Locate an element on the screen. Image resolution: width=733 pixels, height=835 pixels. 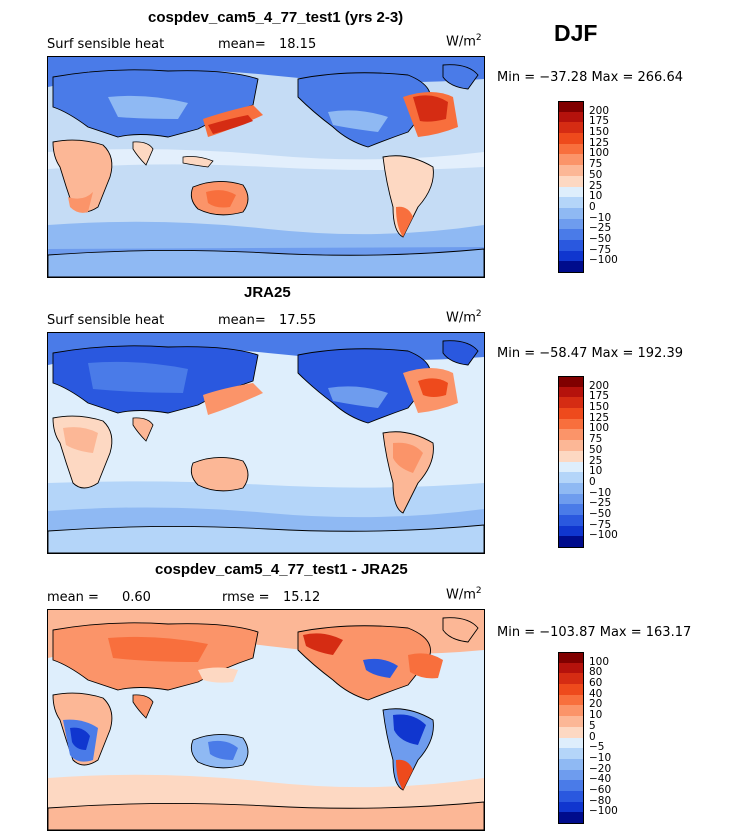
panel-3-colorbar: 100 80 60 40 20 10 5 0 −5 −10 −20 −40 −60 −80 −100 is located at coordinates (588, 738).